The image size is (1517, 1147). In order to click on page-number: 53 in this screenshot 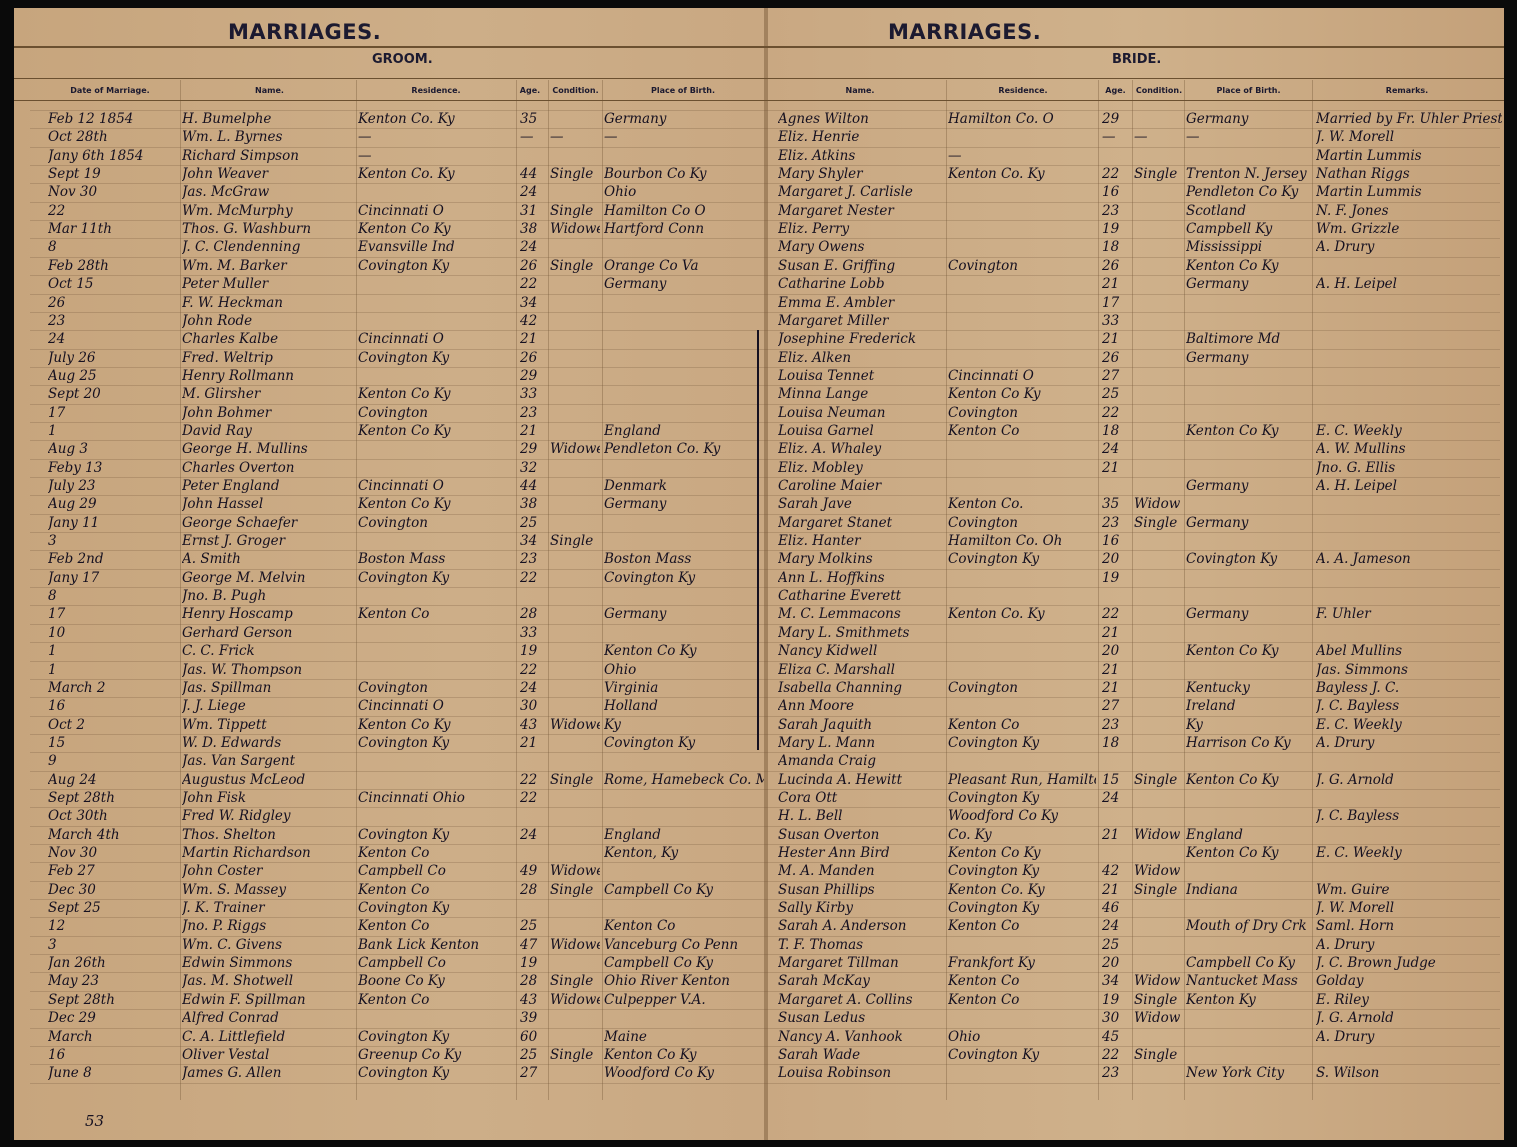, I will do `click(95, 1121)`.